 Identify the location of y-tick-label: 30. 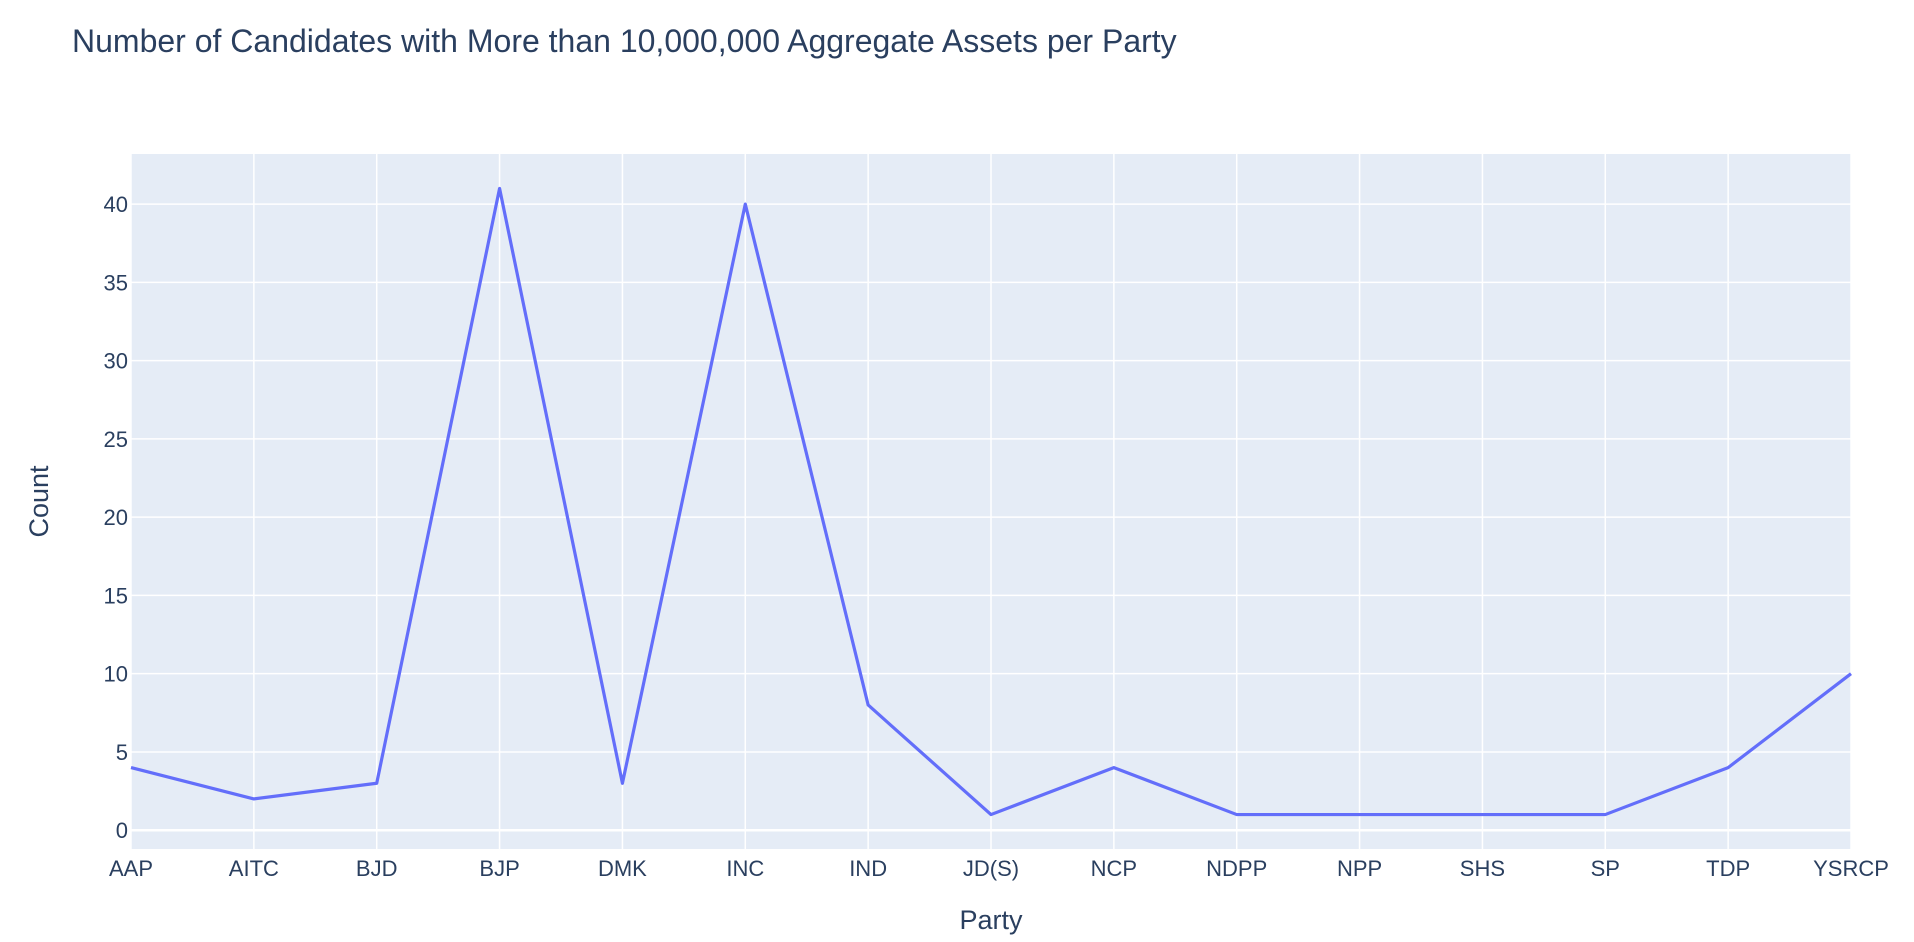
(116, 361).